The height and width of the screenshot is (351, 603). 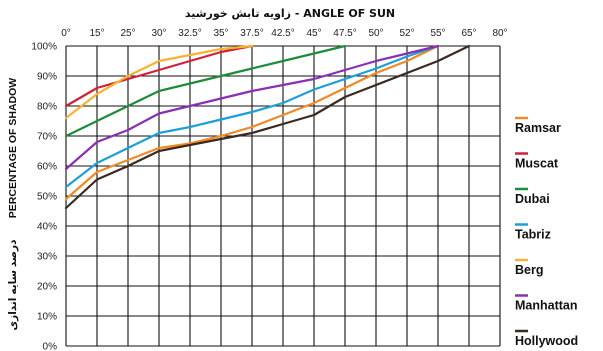 What do you see at coordinates (532, 199) in the screenshot?
I see `legend-label-dubai: Dubai` at bounding box center [532, 199].